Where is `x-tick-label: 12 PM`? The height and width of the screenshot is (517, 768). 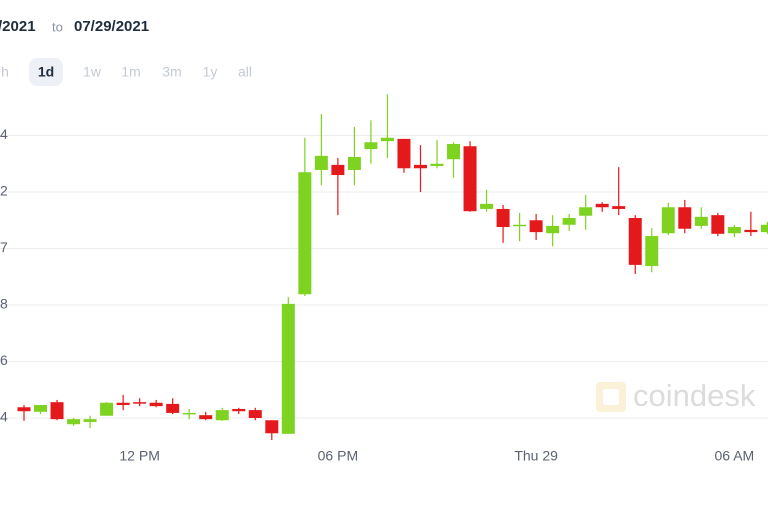 x-tick-label: 12 PM is located at coordinates (139, 456).